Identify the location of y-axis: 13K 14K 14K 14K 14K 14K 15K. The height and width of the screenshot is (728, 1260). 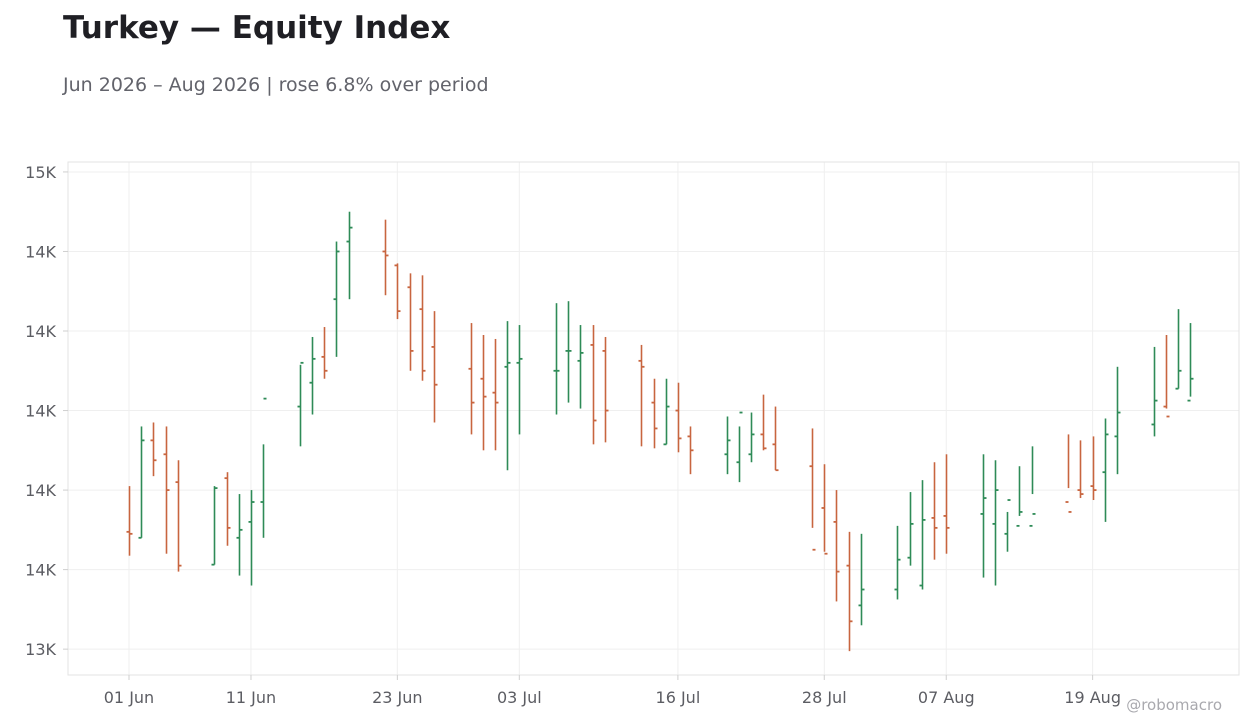
(46, 411).